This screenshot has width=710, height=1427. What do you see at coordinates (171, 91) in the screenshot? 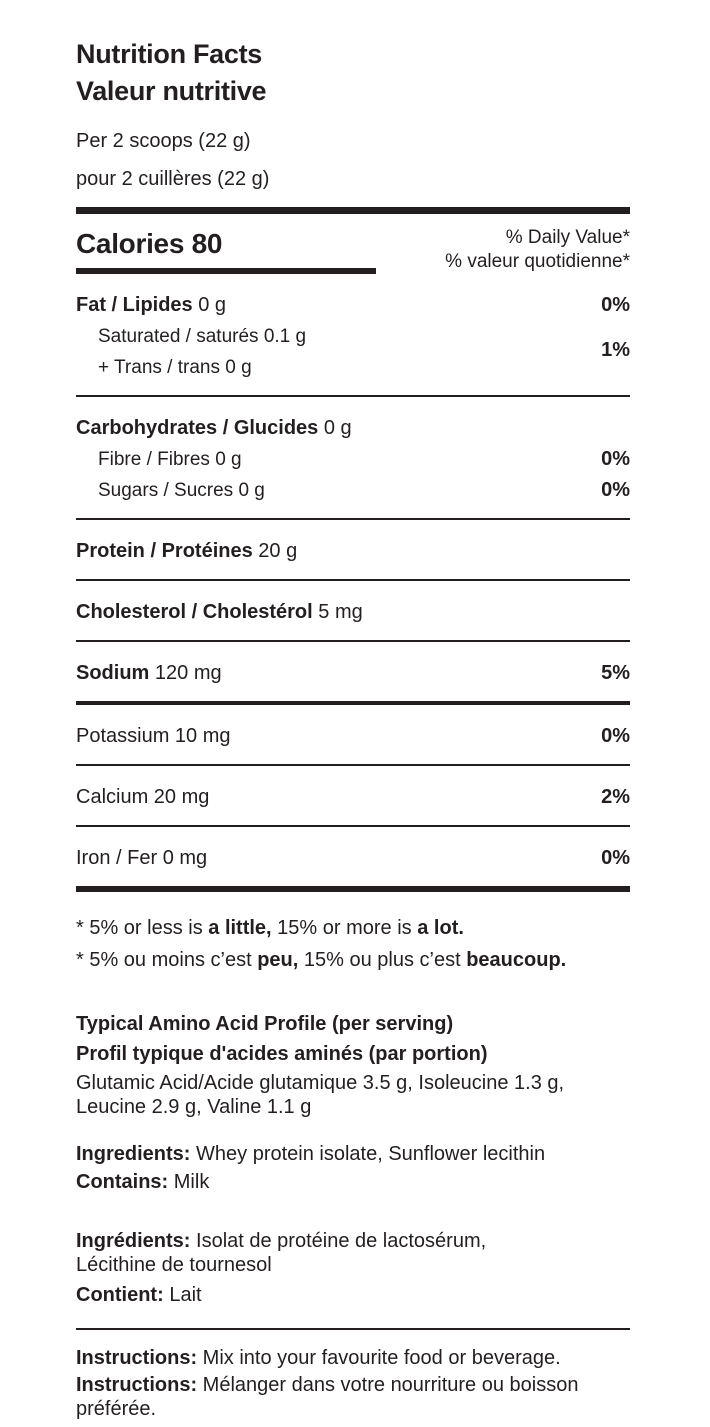
I see `label-title-fr: Valeur nutritive` at bounding box center [171, 91].